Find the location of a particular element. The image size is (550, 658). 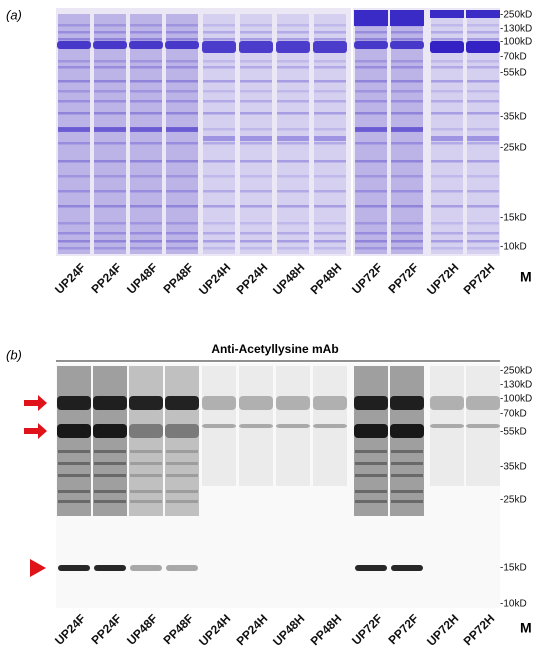

marker-label: -55kD is located at coordinates (513, 73).